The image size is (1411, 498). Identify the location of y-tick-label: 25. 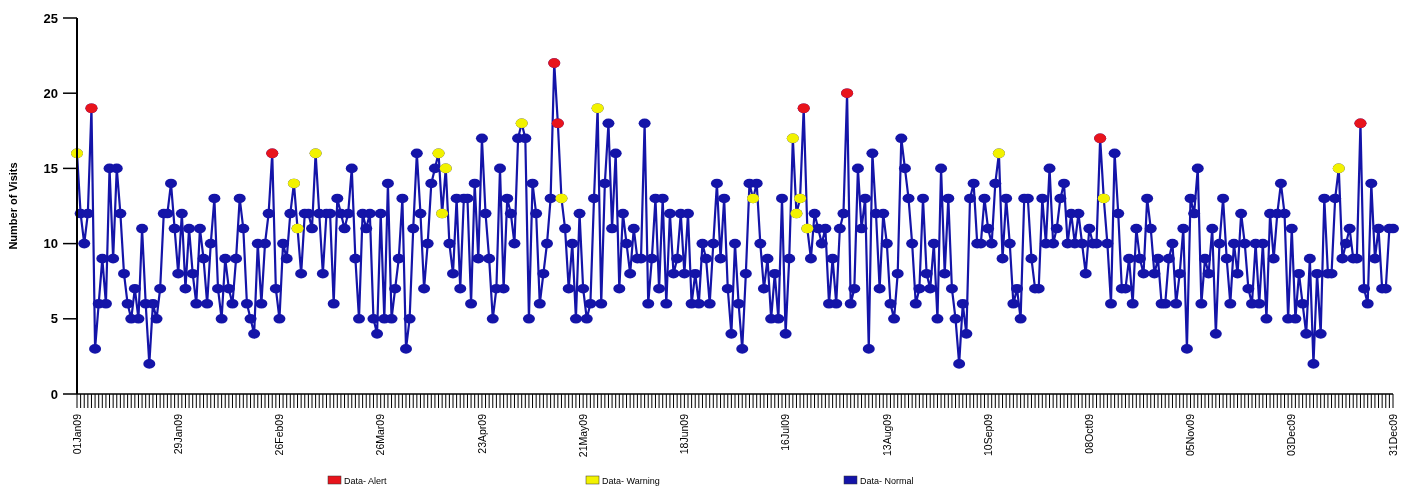
(50, 18).